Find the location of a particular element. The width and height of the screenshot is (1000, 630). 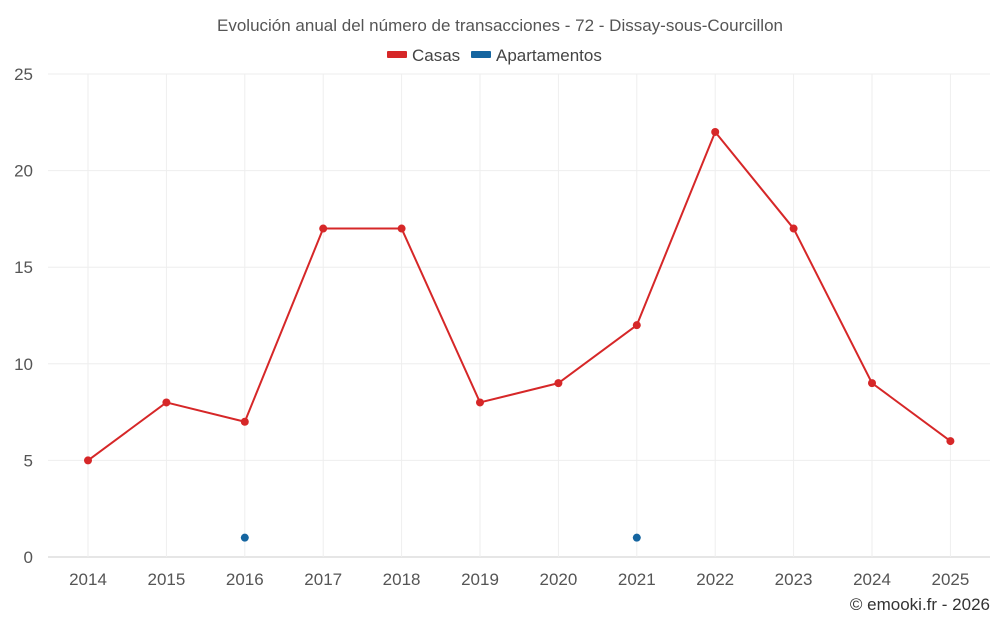

x-tick-label: 2019 is located at coordinates (480, 579).